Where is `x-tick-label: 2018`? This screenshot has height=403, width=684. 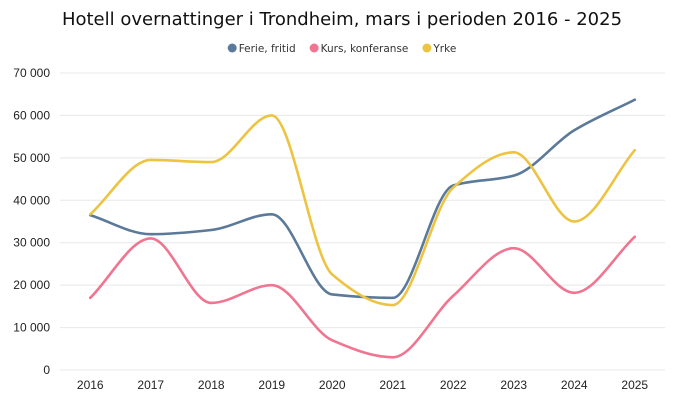
x-tick-label: 2018 is located at coordinates (211, 385).